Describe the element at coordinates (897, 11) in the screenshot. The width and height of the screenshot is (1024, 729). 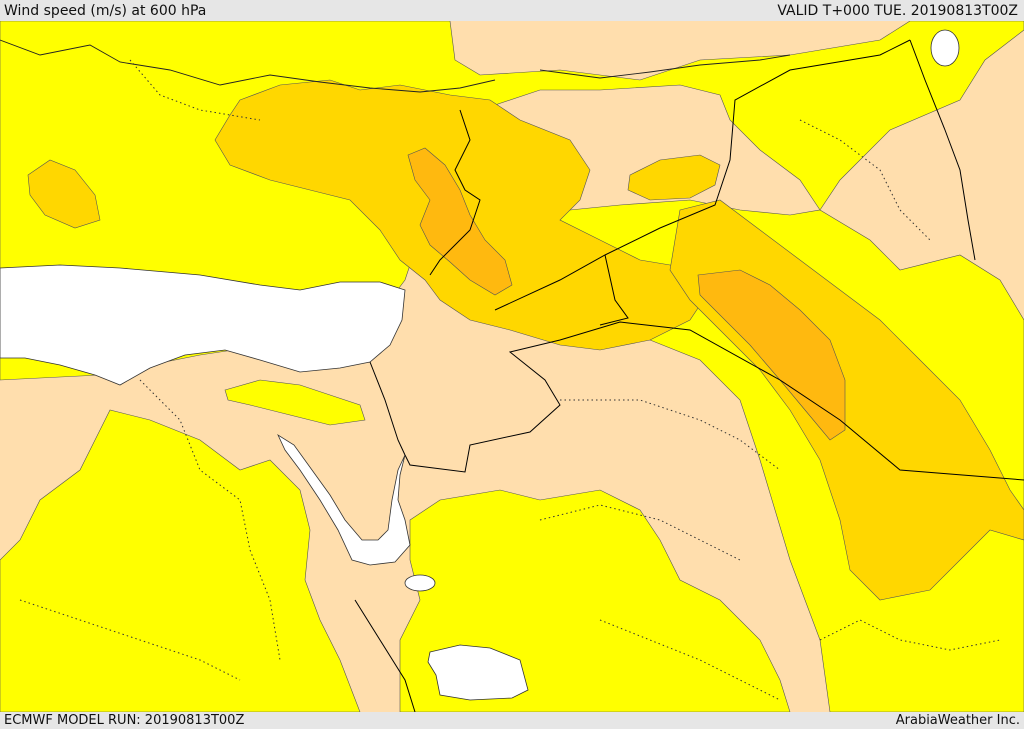
I see `valid-time-label: VALID T+000 TUE. 20190813T00Z` at that location.